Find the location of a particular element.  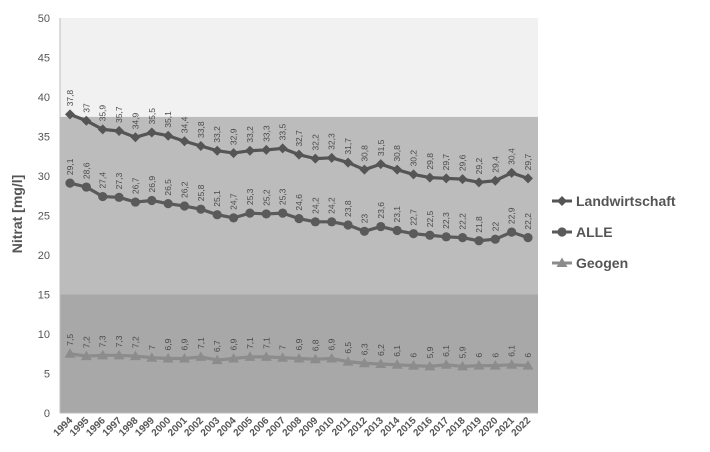

data-label: 22,3 is located at coordinates (446, 220).